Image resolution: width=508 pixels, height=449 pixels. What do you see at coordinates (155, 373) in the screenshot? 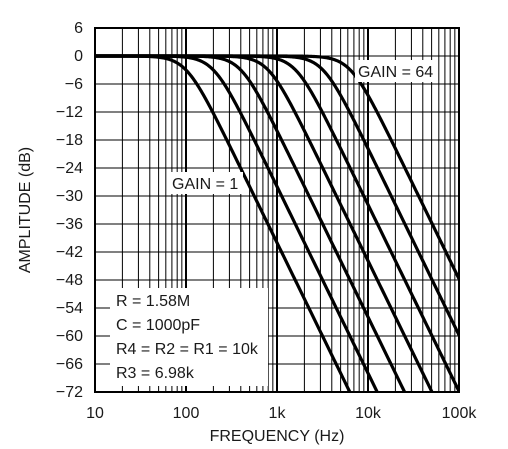
I see `legend-line-r3: R3 = 6.98k` at bounding box center [155, 373].